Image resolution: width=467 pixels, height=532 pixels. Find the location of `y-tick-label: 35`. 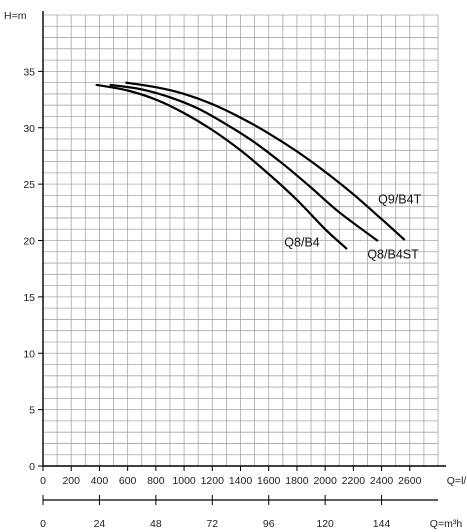

y-tick-label: 35 is located at coordinates (29, 72).